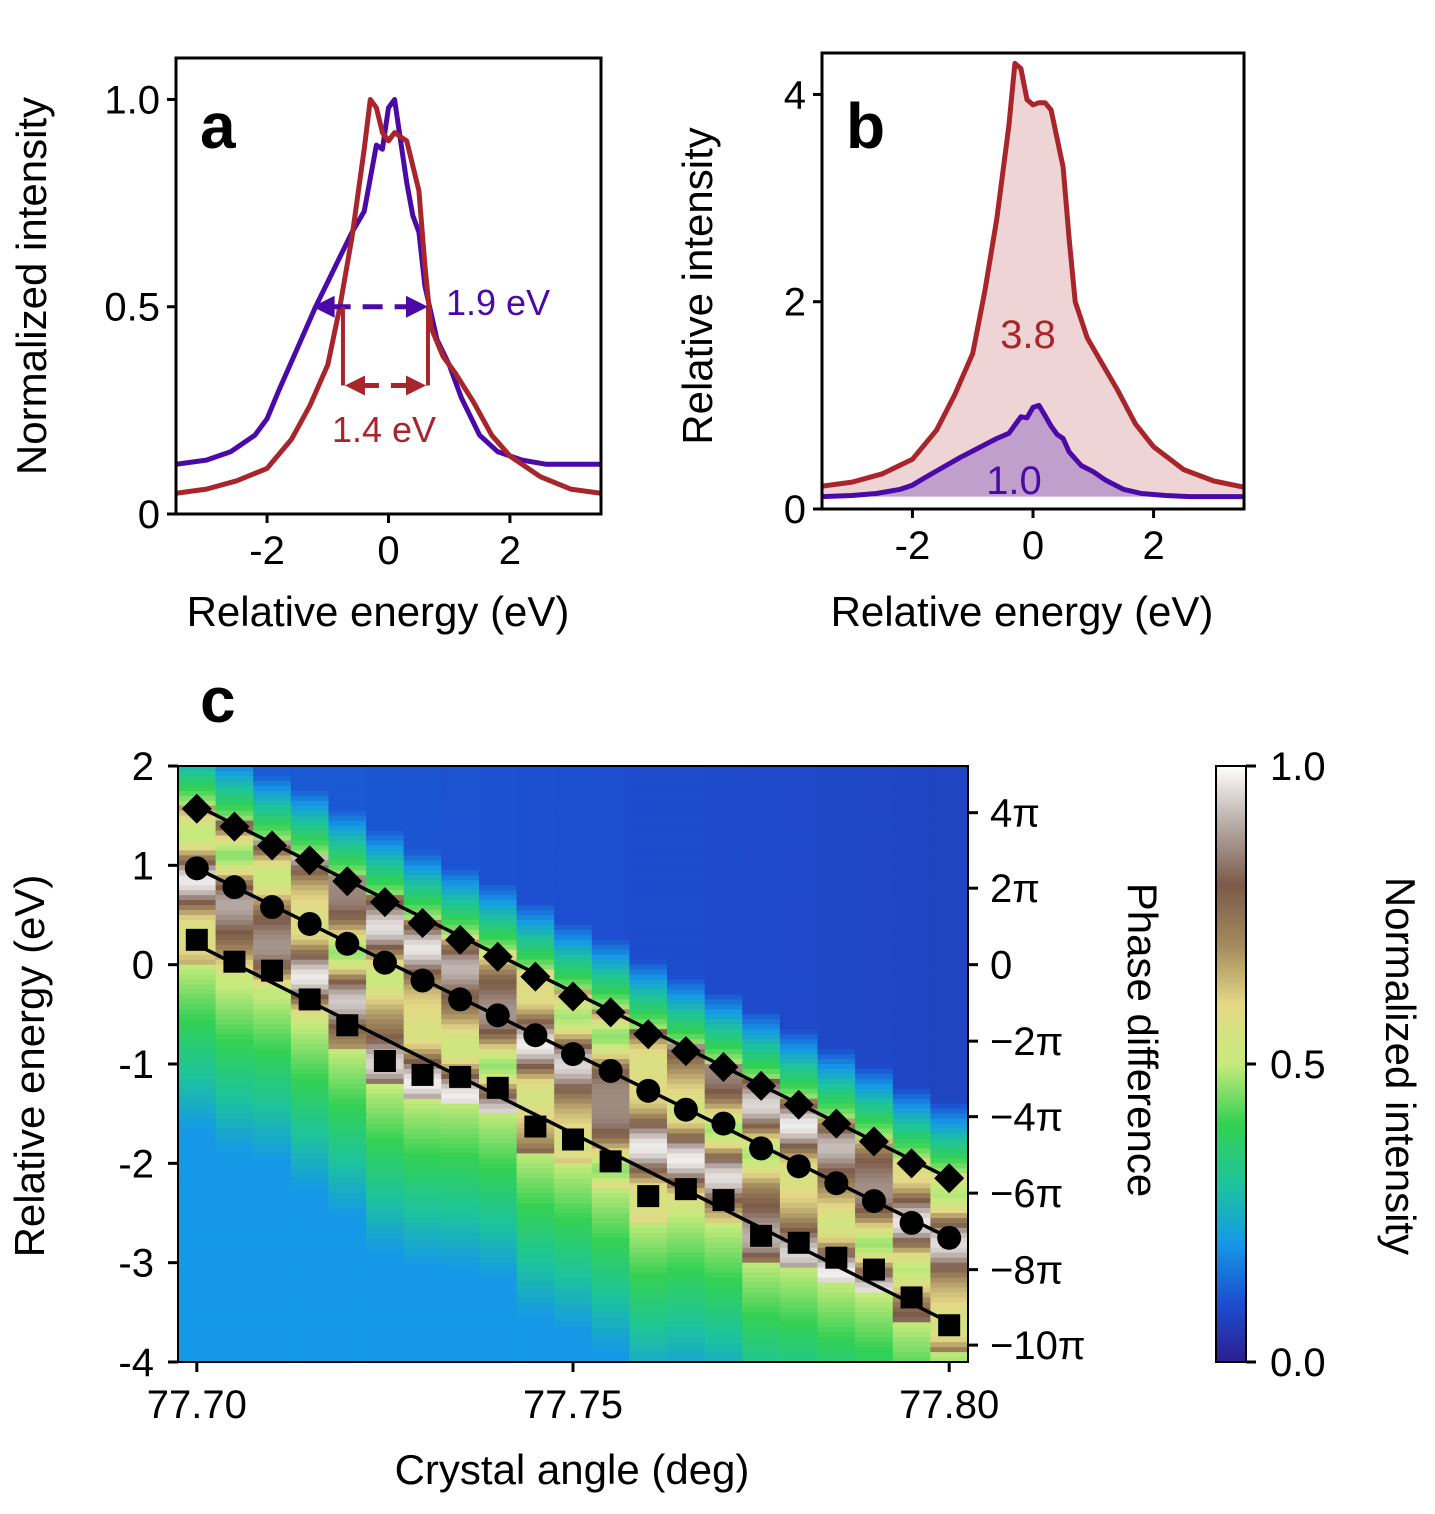  Describe the element at coordinates (29, 1066) in the screenshot. I see `panel-c-ylabel: Relative energy (eV)` at that location.